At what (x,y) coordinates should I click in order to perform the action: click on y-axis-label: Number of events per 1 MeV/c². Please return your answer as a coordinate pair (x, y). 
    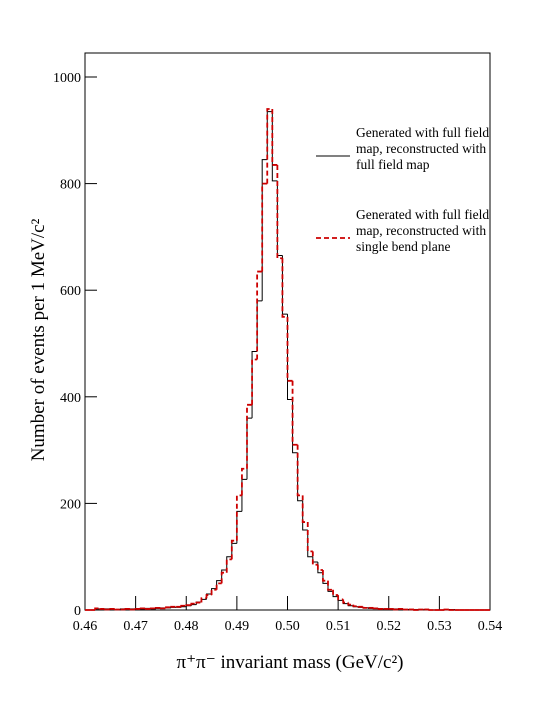
    Looking at the image, I should click on (38, 339).